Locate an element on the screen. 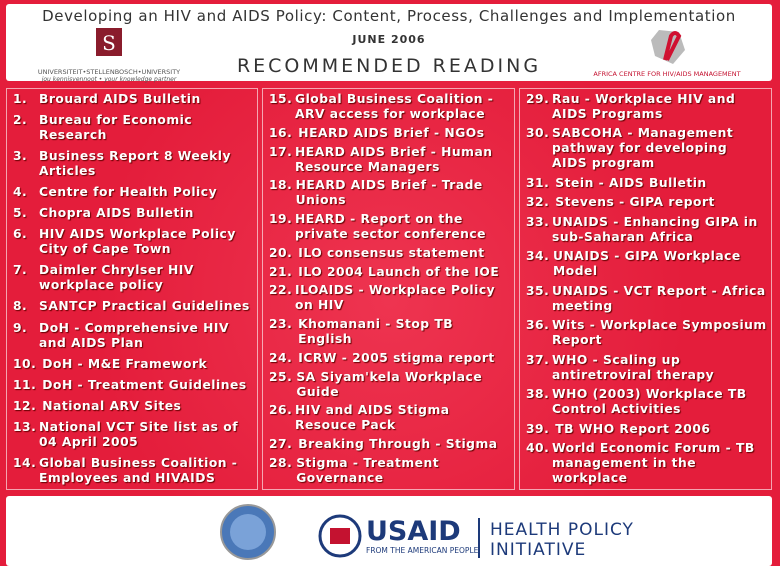  reading-item: 9. DoH - Comprehensive HIV and AIDS Plan is located at coordinates (133, 336).